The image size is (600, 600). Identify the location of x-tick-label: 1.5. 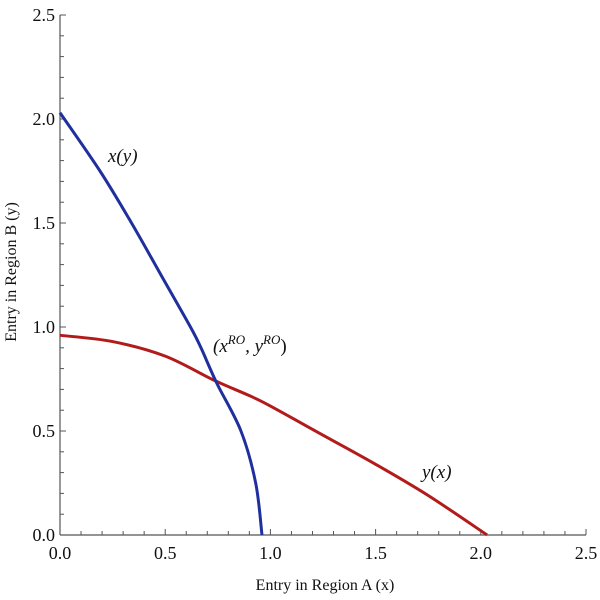
(375, 553).